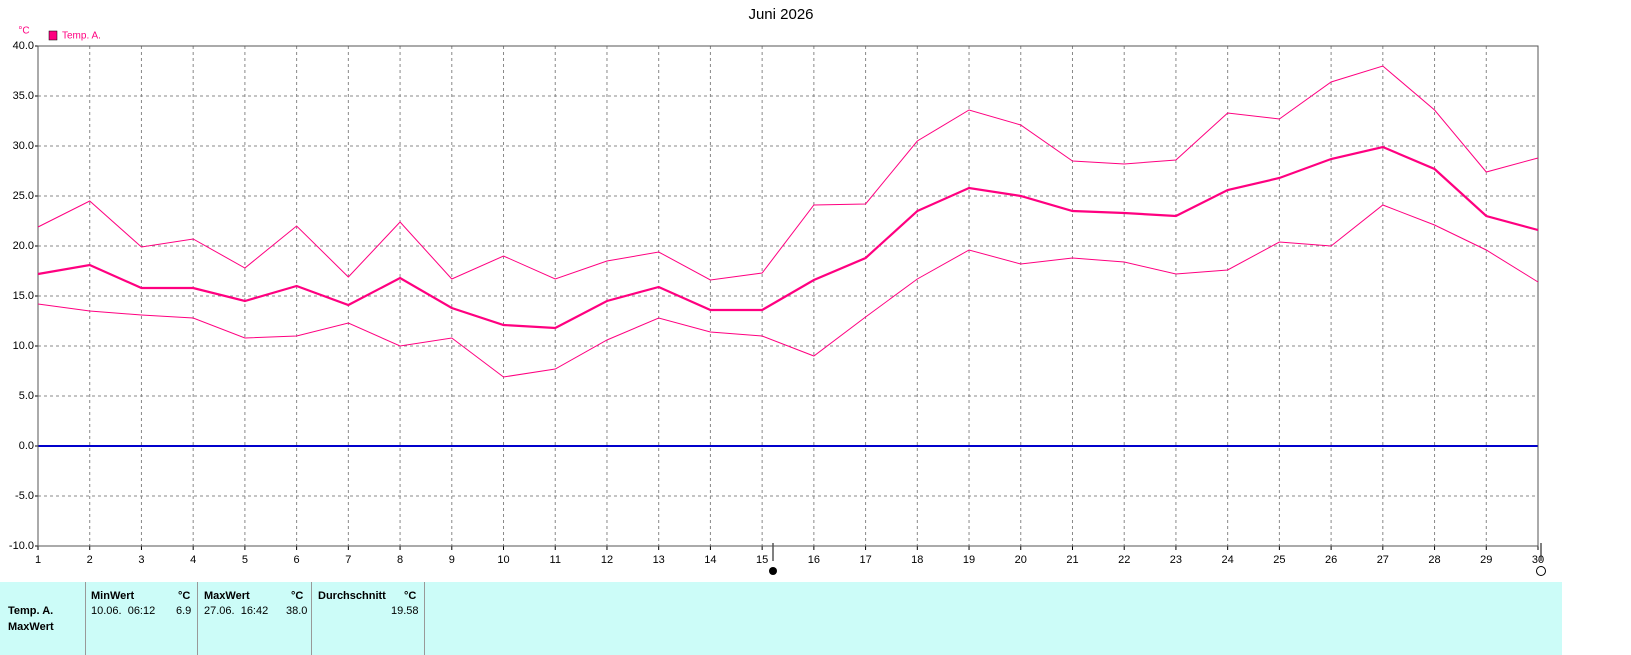 This screenshot has height=655, width=1631. What do you see at coordinates (1331, 560) in the screenshot?
I see `x-tick-label: 26` at bounding box center [1331, 560].